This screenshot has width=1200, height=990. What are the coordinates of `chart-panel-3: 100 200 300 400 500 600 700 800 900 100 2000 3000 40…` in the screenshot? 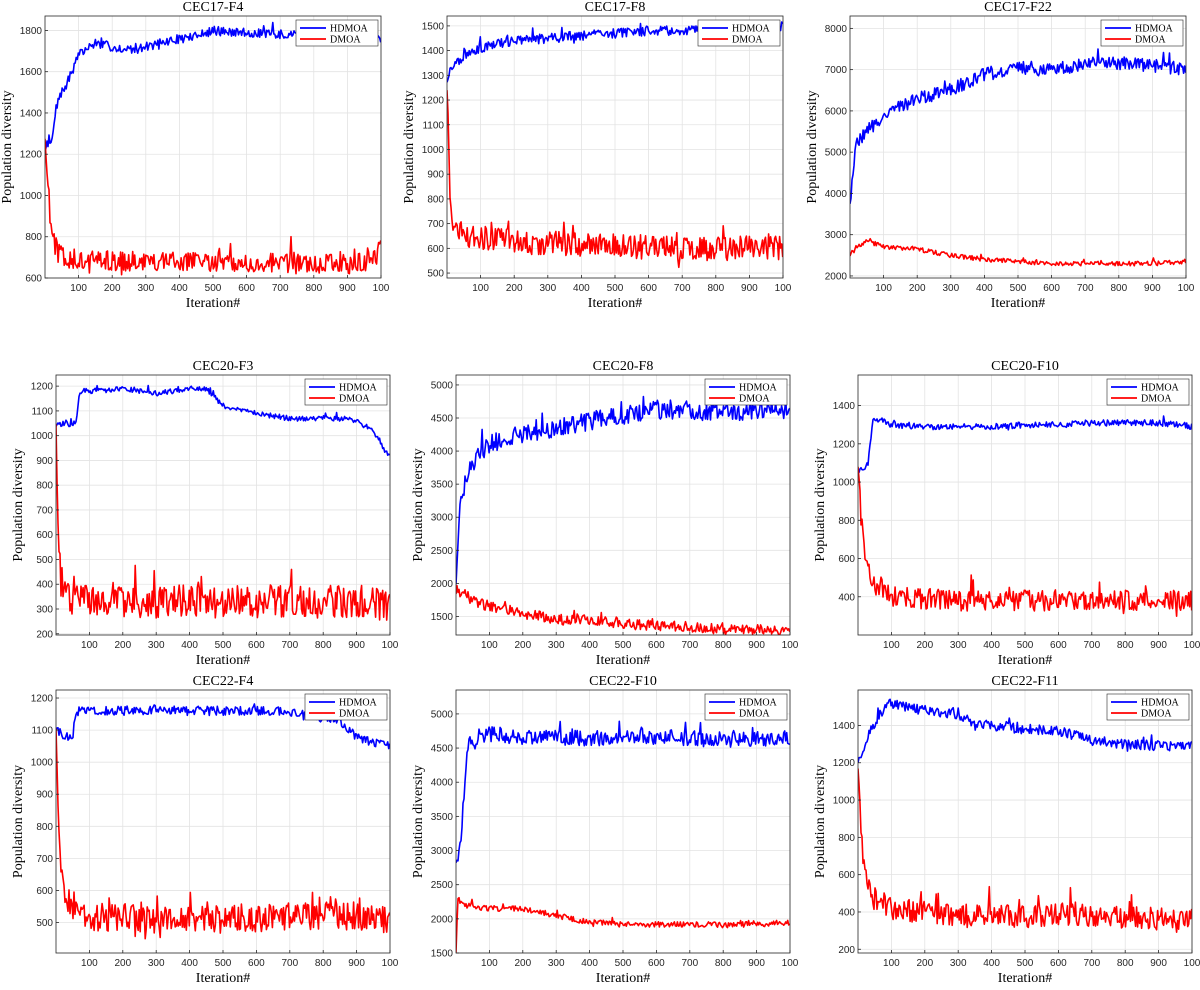 It's located at (1000, 155).